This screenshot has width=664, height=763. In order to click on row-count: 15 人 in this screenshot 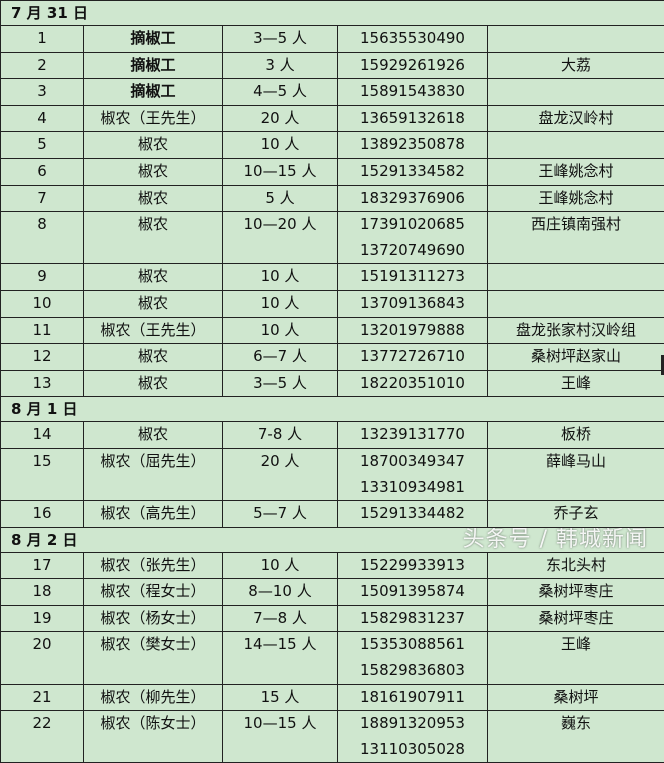, I will do `click(280, 697)`.